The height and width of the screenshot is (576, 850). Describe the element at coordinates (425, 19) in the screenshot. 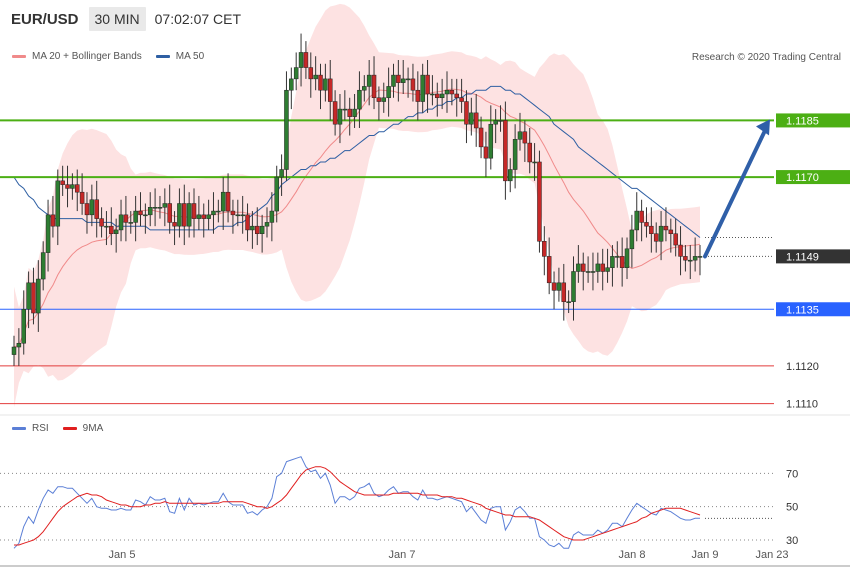

I see `chart-header: EUR/USD 30 MIN 07:02:07 CET` at that location.